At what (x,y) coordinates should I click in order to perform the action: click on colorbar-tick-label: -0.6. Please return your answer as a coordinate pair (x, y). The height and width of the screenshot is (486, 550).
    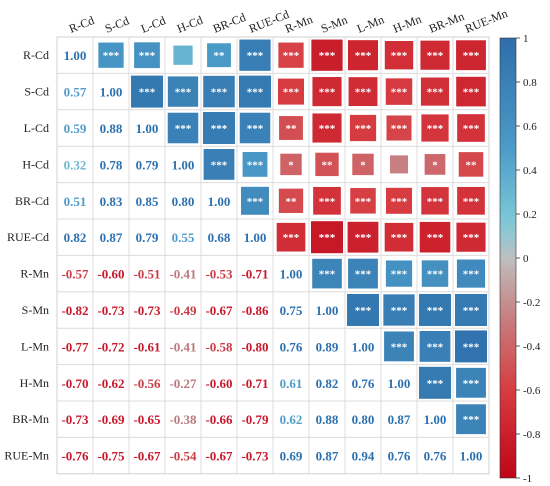
    Looking at the image, I should click on (532, 391).